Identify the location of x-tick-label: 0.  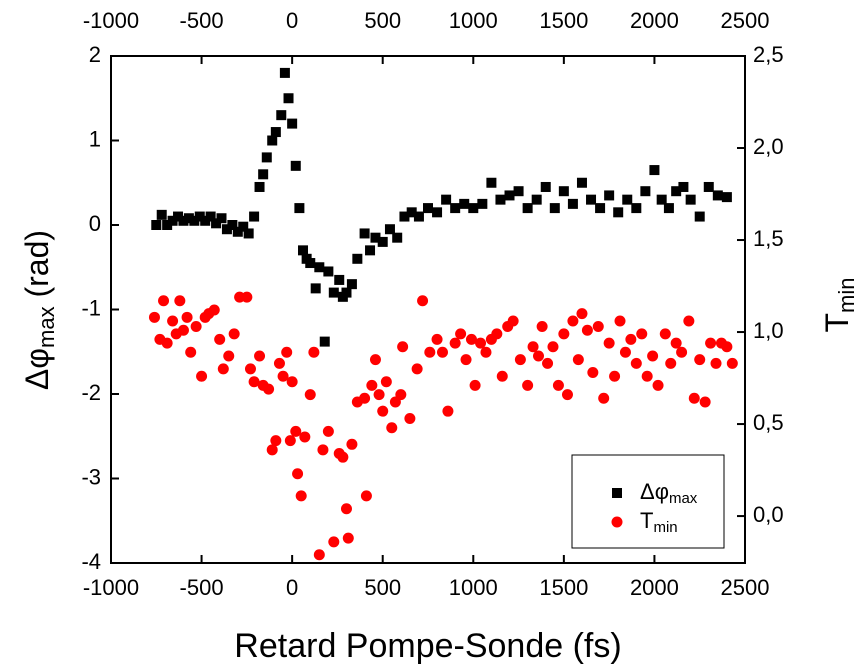
(292, 587).